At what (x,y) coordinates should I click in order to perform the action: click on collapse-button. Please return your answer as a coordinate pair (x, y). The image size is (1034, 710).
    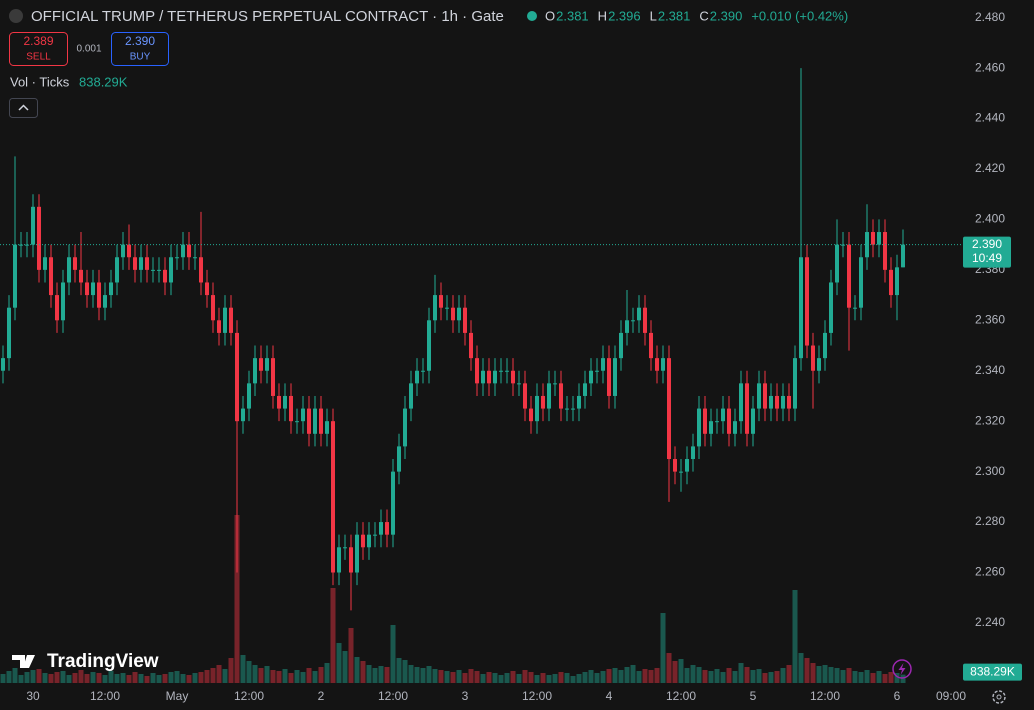
    Looking at the image, I should click on (23, 108).